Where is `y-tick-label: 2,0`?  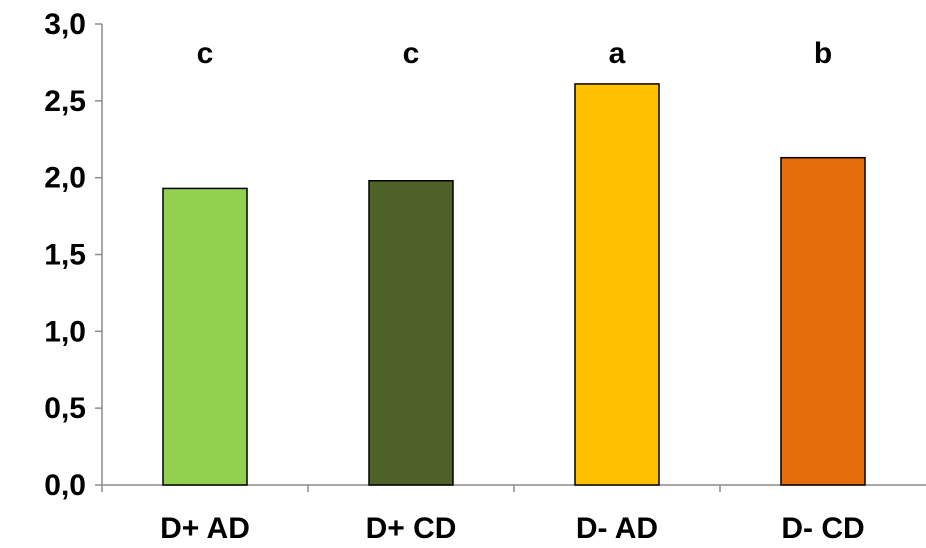 y-tick-label: 2,0 is located at coordinates (65, 178).